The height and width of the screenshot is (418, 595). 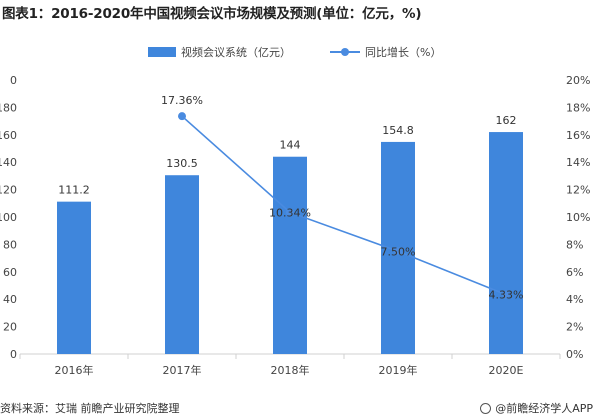 I want to click on growth-value-label: 7.50%, so click(x=398, y=251).